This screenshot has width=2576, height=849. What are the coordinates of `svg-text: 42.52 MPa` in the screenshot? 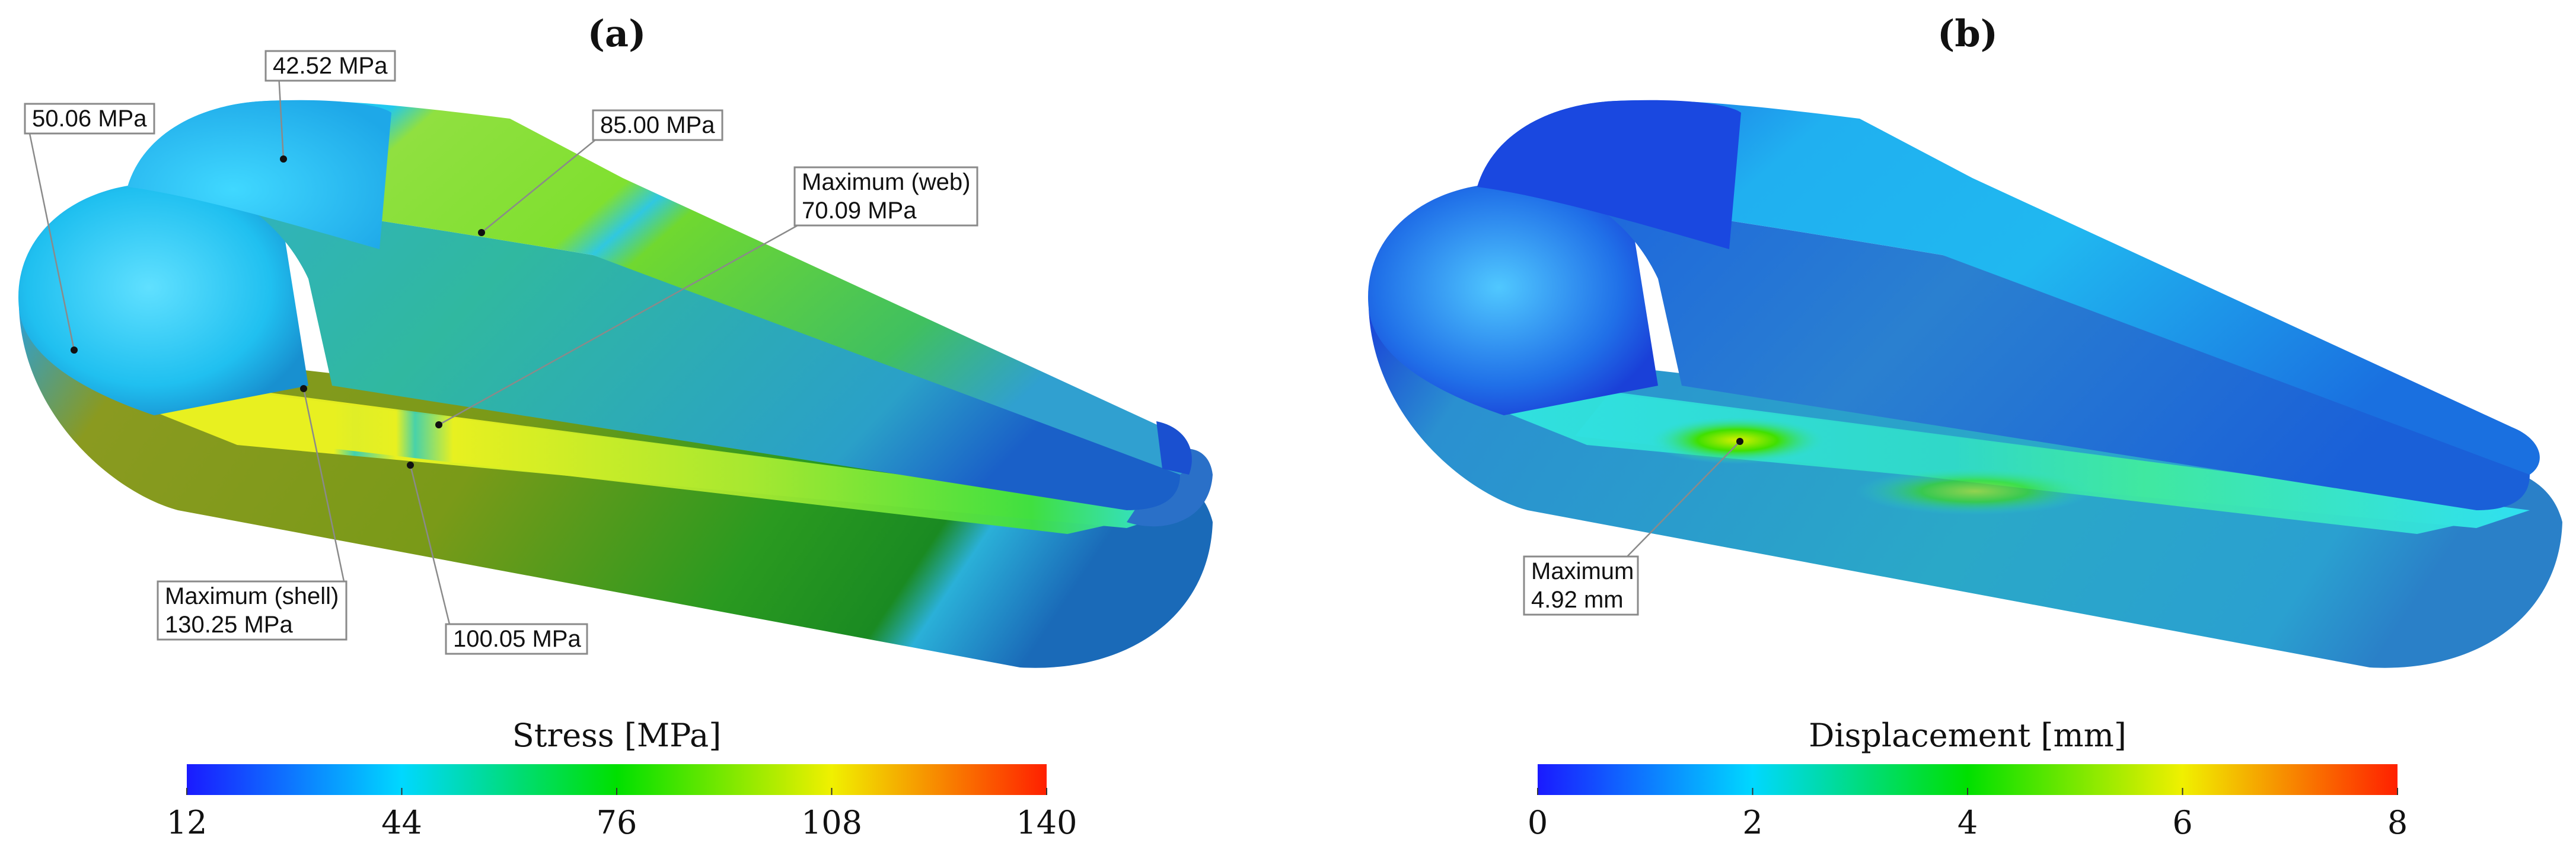 It's located at (331, 66).